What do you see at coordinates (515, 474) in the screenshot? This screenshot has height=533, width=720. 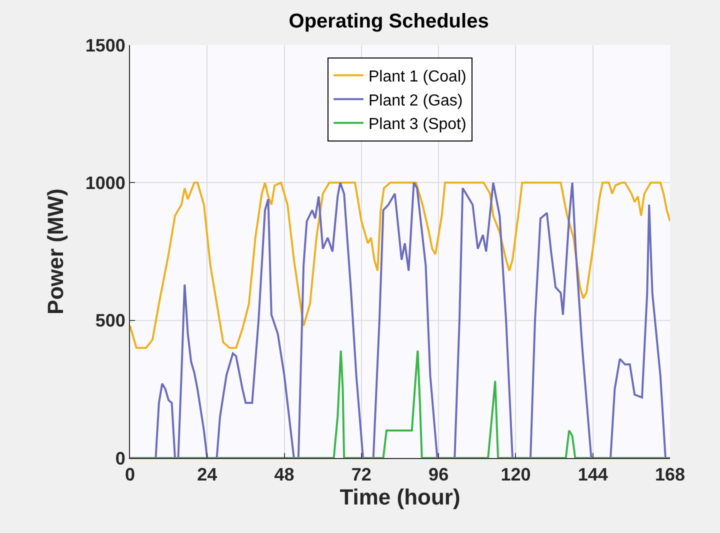 I see `x-tick-label: 120` at bounding box center [515, 474].